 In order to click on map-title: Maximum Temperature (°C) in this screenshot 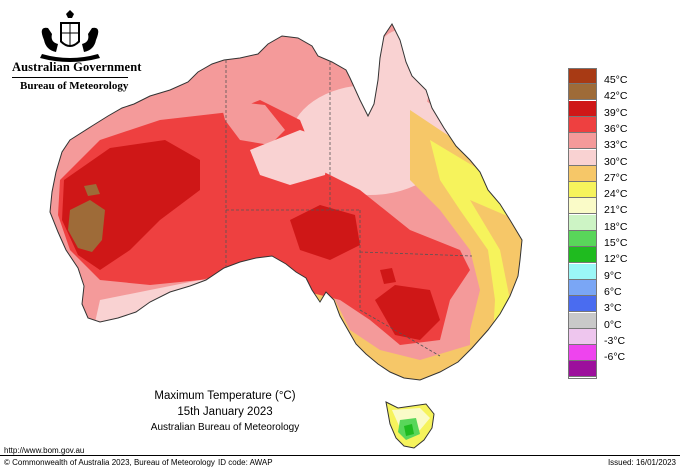, I will do `click(225, 396)`.